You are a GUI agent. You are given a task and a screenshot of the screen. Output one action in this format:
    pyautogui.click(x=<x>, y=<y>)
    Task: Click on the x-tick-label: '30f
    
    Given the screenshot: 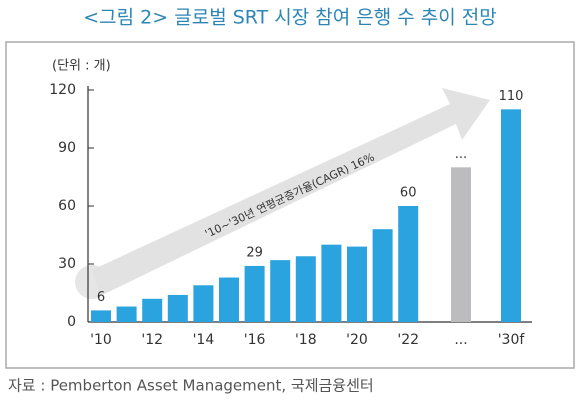 What is the action you would take?
    pyautogui.click(x=512, y=340)
    